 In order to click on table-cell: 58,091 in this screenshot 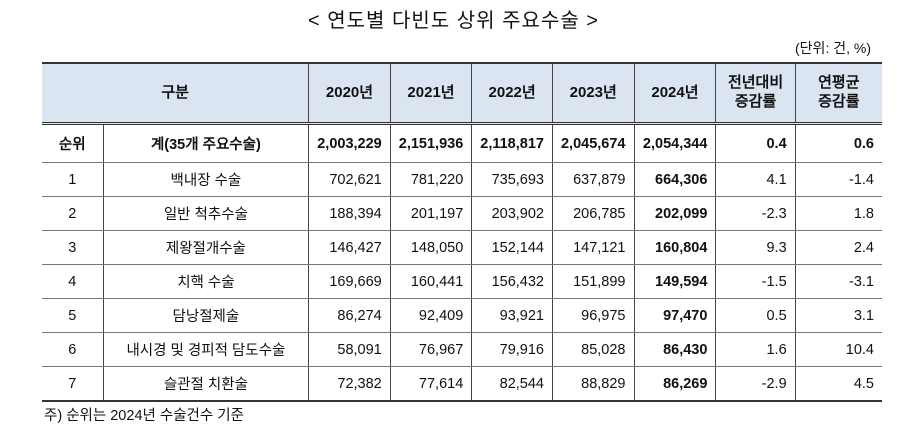, I will do `click(349, 349)`.